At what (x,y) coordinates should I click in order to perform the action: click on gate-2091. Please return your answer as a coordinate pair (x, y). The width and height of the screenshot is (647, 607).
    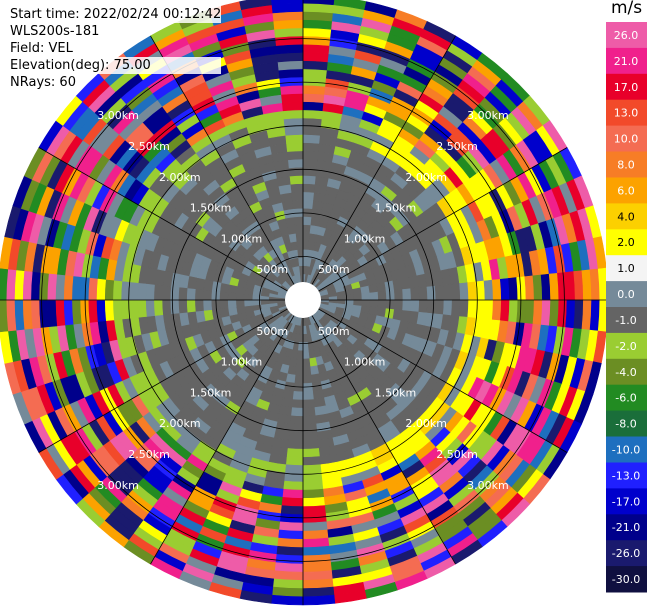
    Looking at the image, I should click on (290, 65).